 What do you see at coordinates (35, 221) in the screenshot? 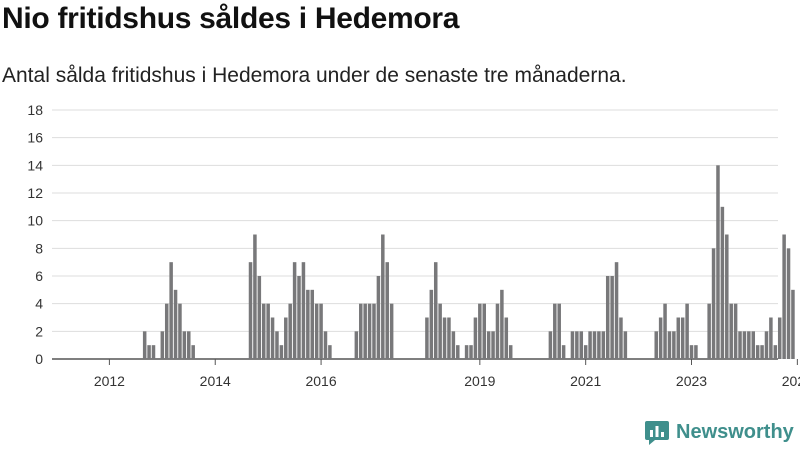
I see `y-tick-label: 10` at bounding box center [35, 221].